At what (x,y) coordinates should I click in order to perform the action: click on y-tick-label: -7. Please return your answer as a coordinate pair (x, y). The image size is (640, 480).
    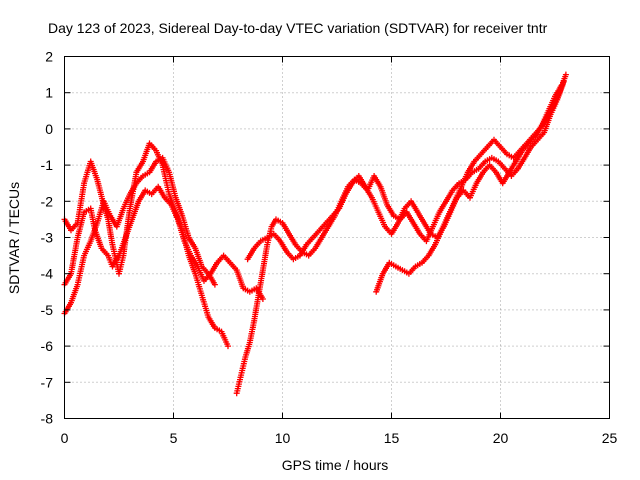
    Looking at the image, I should click on (47, 382).